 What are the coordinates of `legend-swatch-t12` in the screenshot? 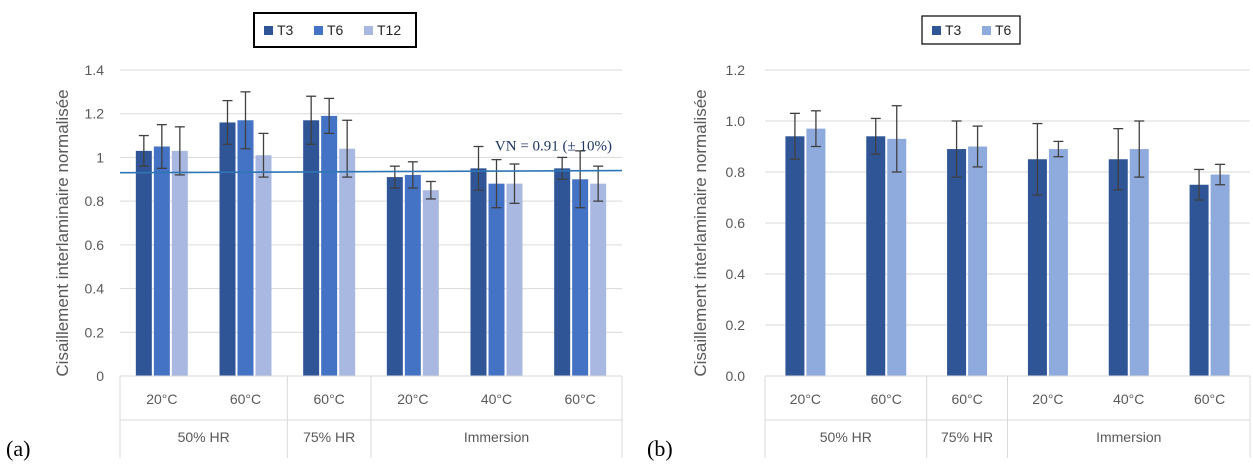 It's located at (368, 30).